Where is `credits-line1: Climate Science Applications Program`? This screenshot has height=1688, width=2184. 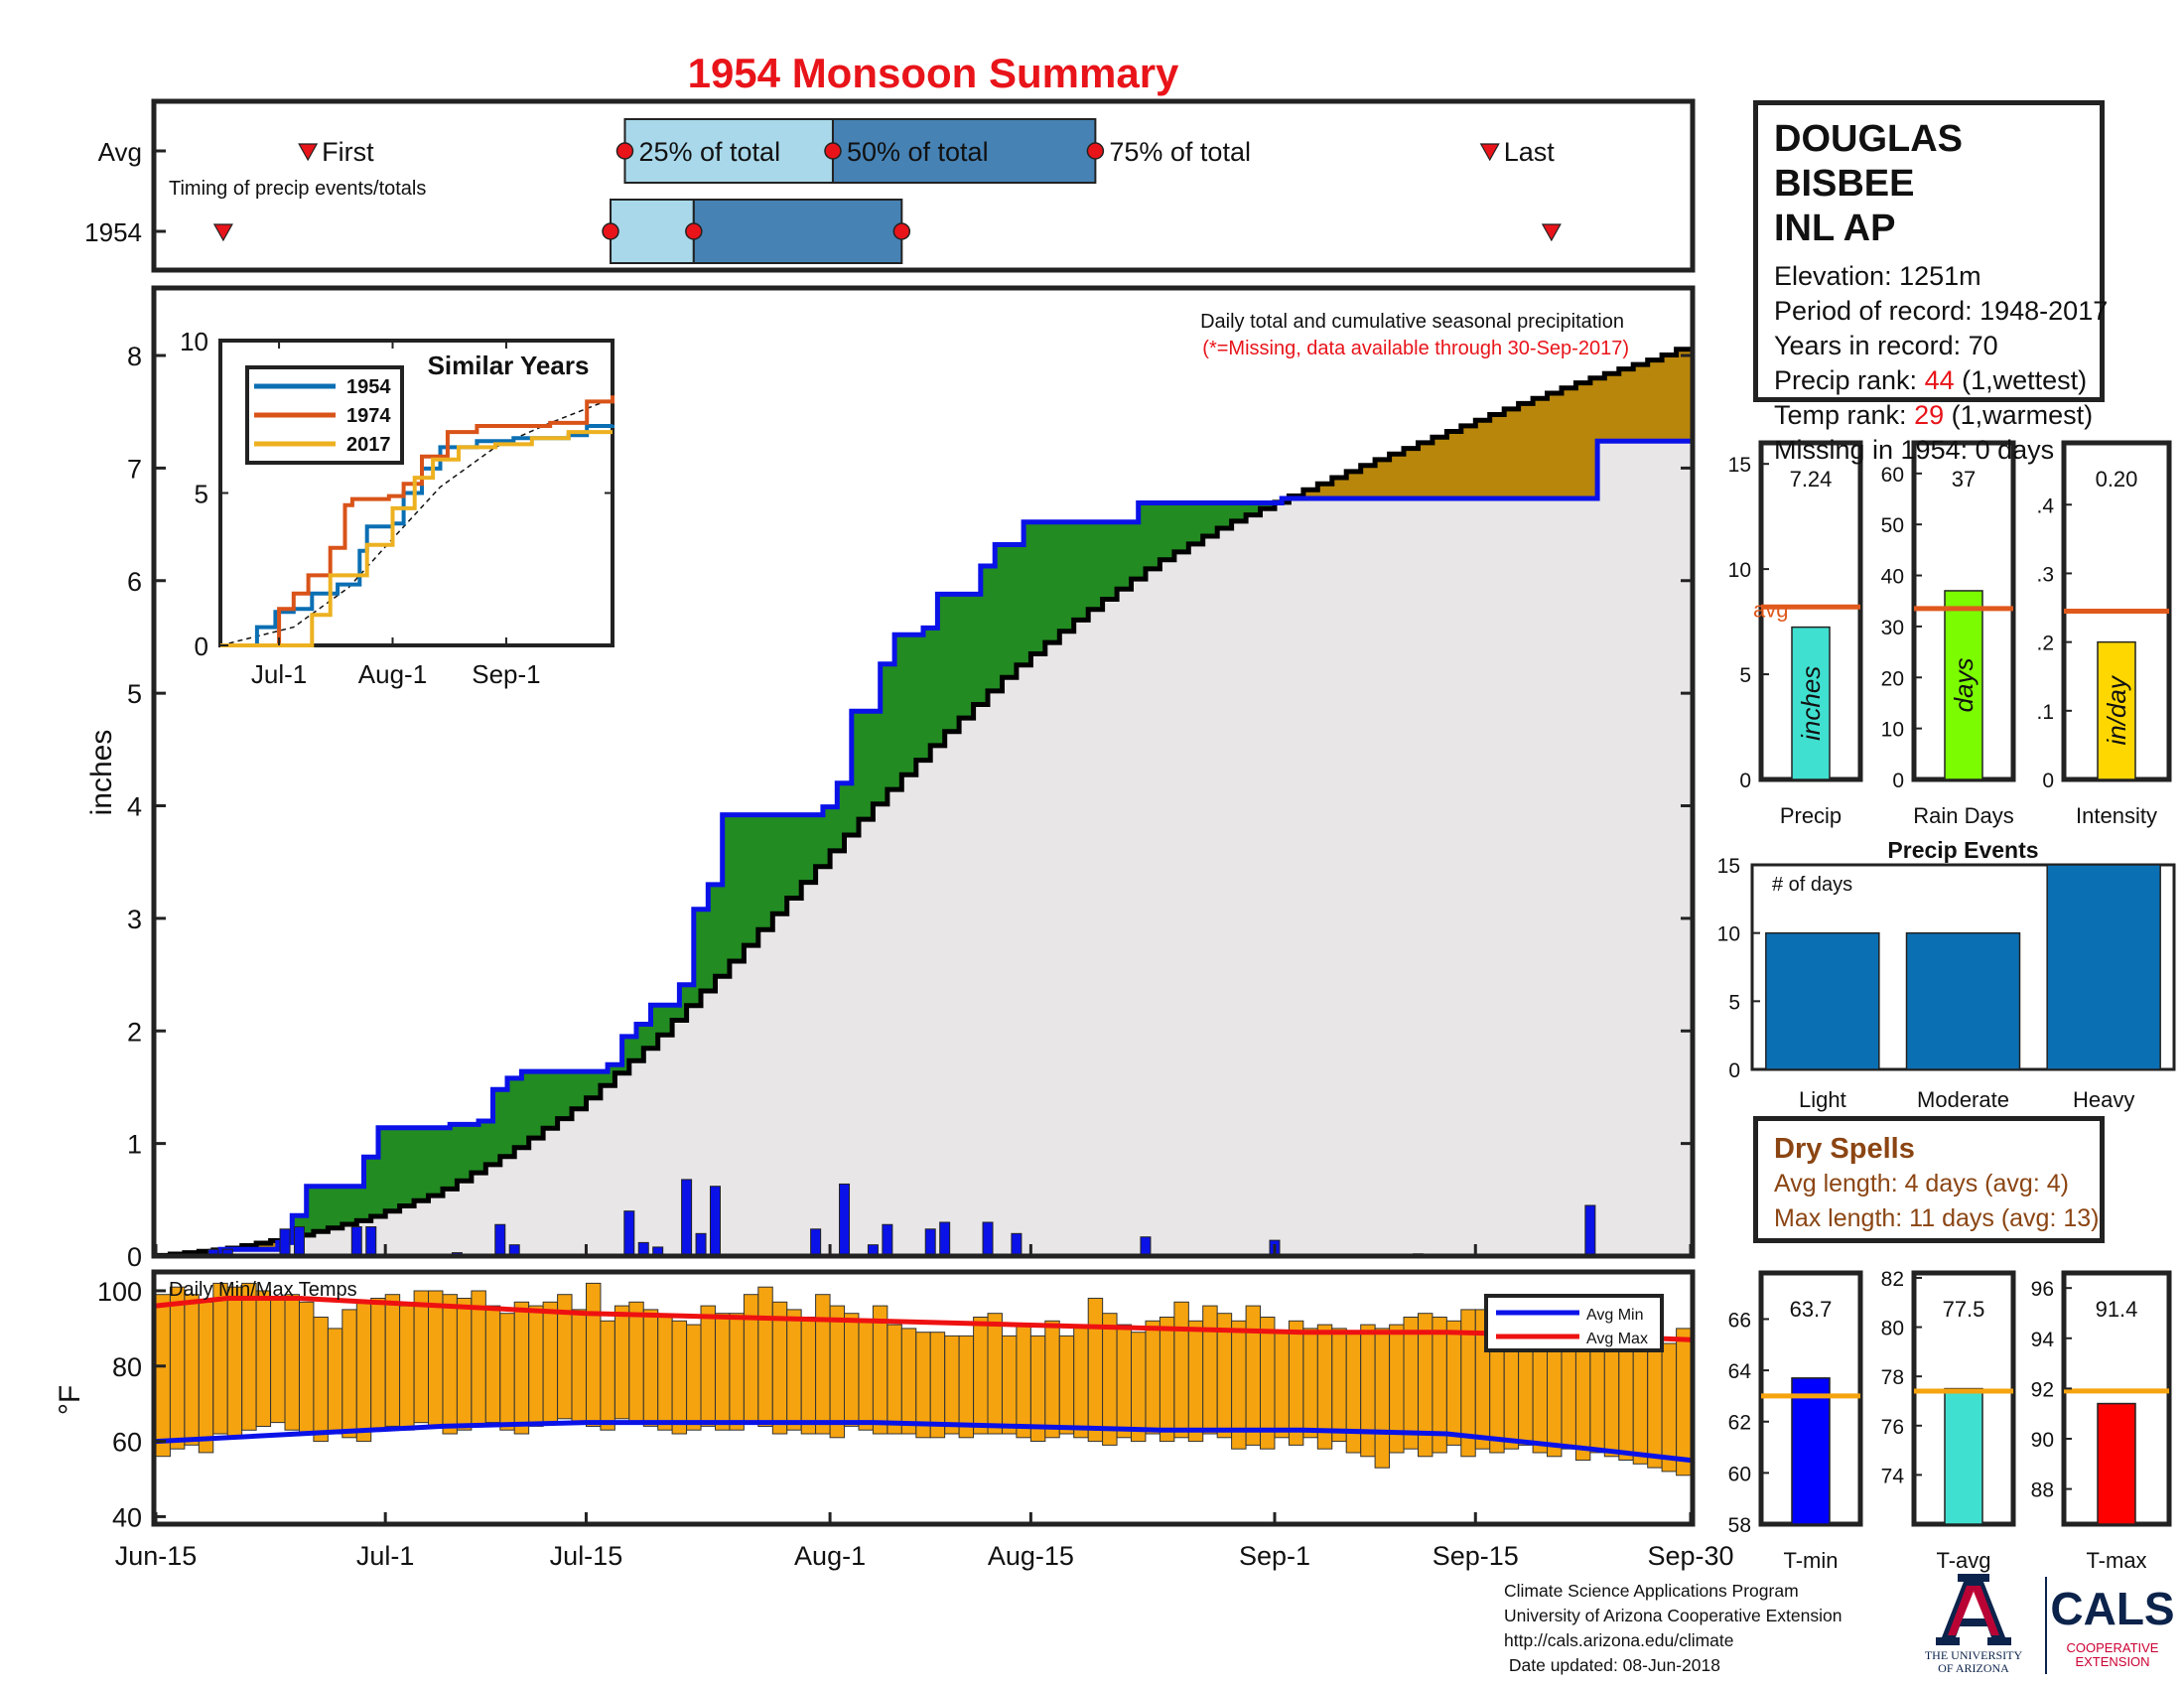 credits-line1: Climate Science Applications Program is located at coordinates (1651, 1591).